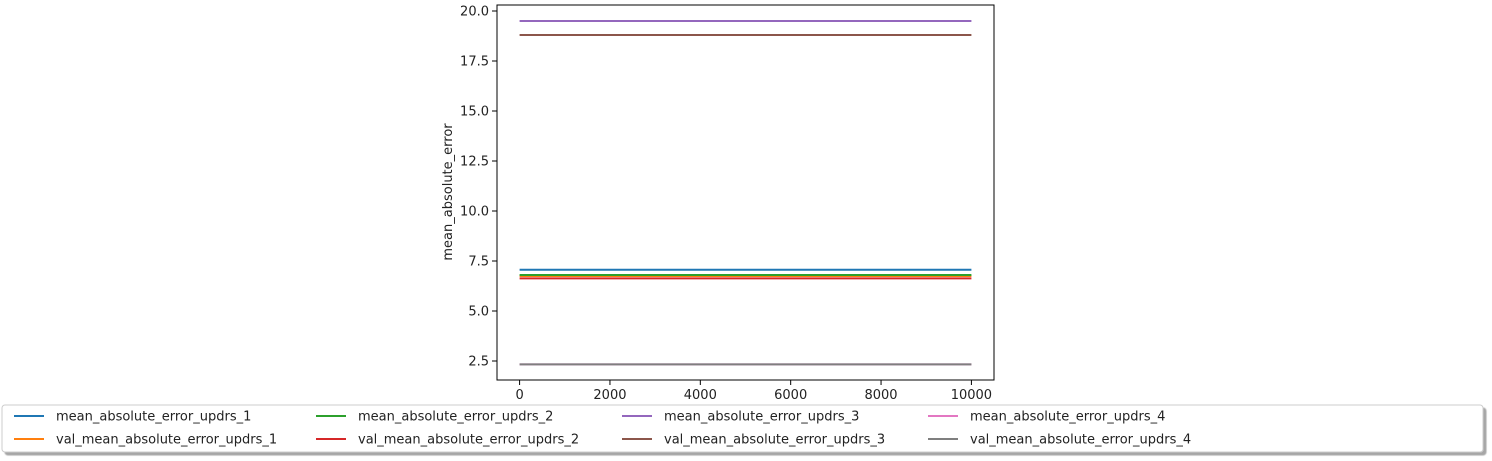  Describe the element at coordinates (753, 391) in the screenshot. I see `x-axis: 0 2000 4000 6000 8000 10000` at that location.